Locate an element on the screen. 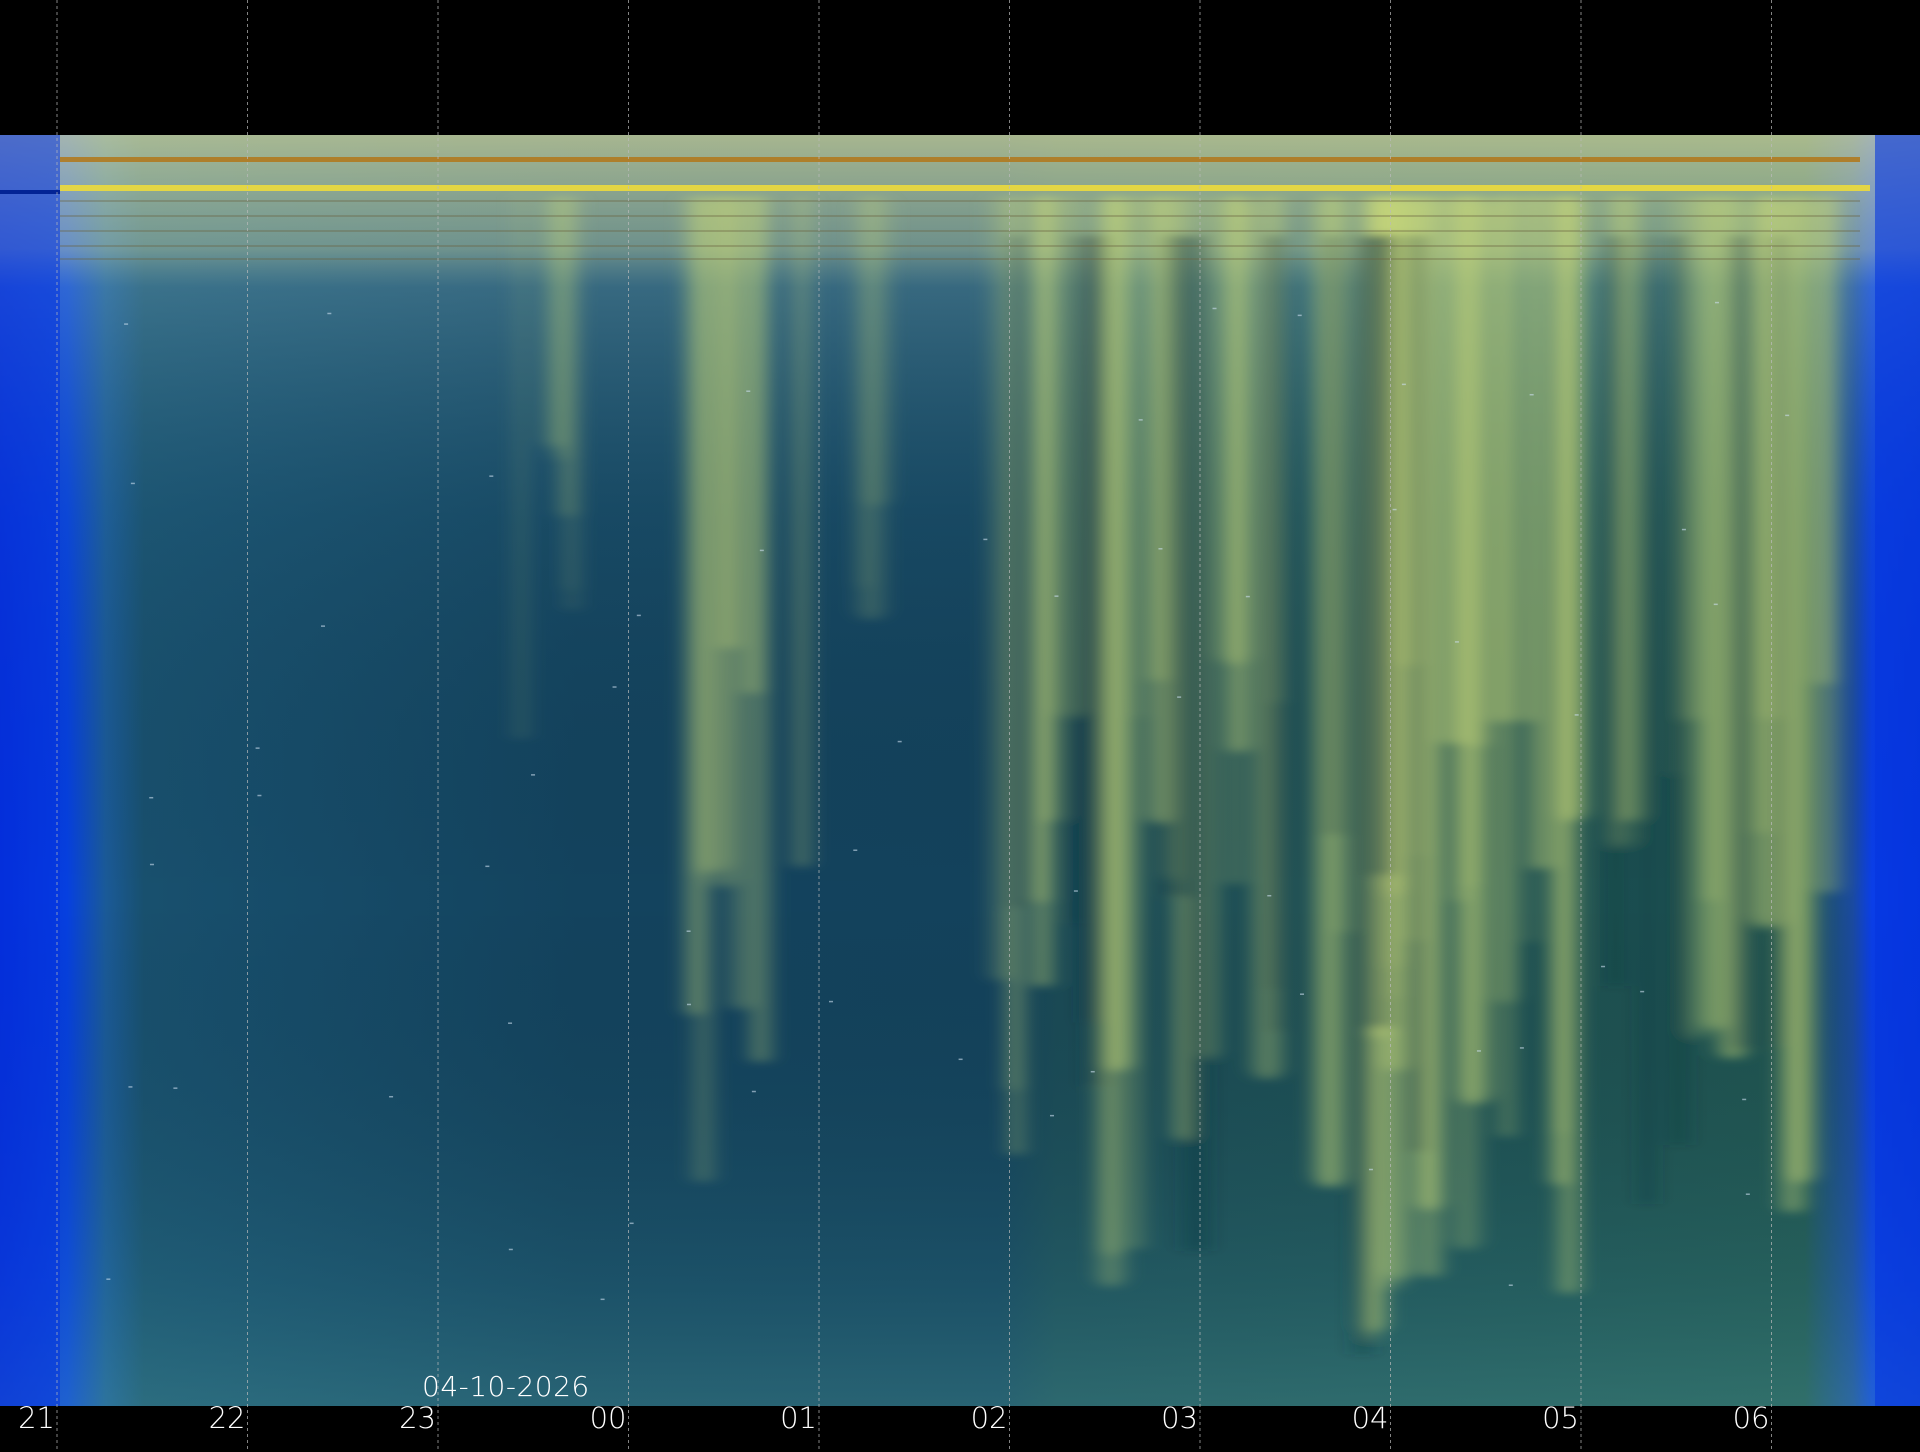  hour-label: 22 is located at coordinates (227, 1418).